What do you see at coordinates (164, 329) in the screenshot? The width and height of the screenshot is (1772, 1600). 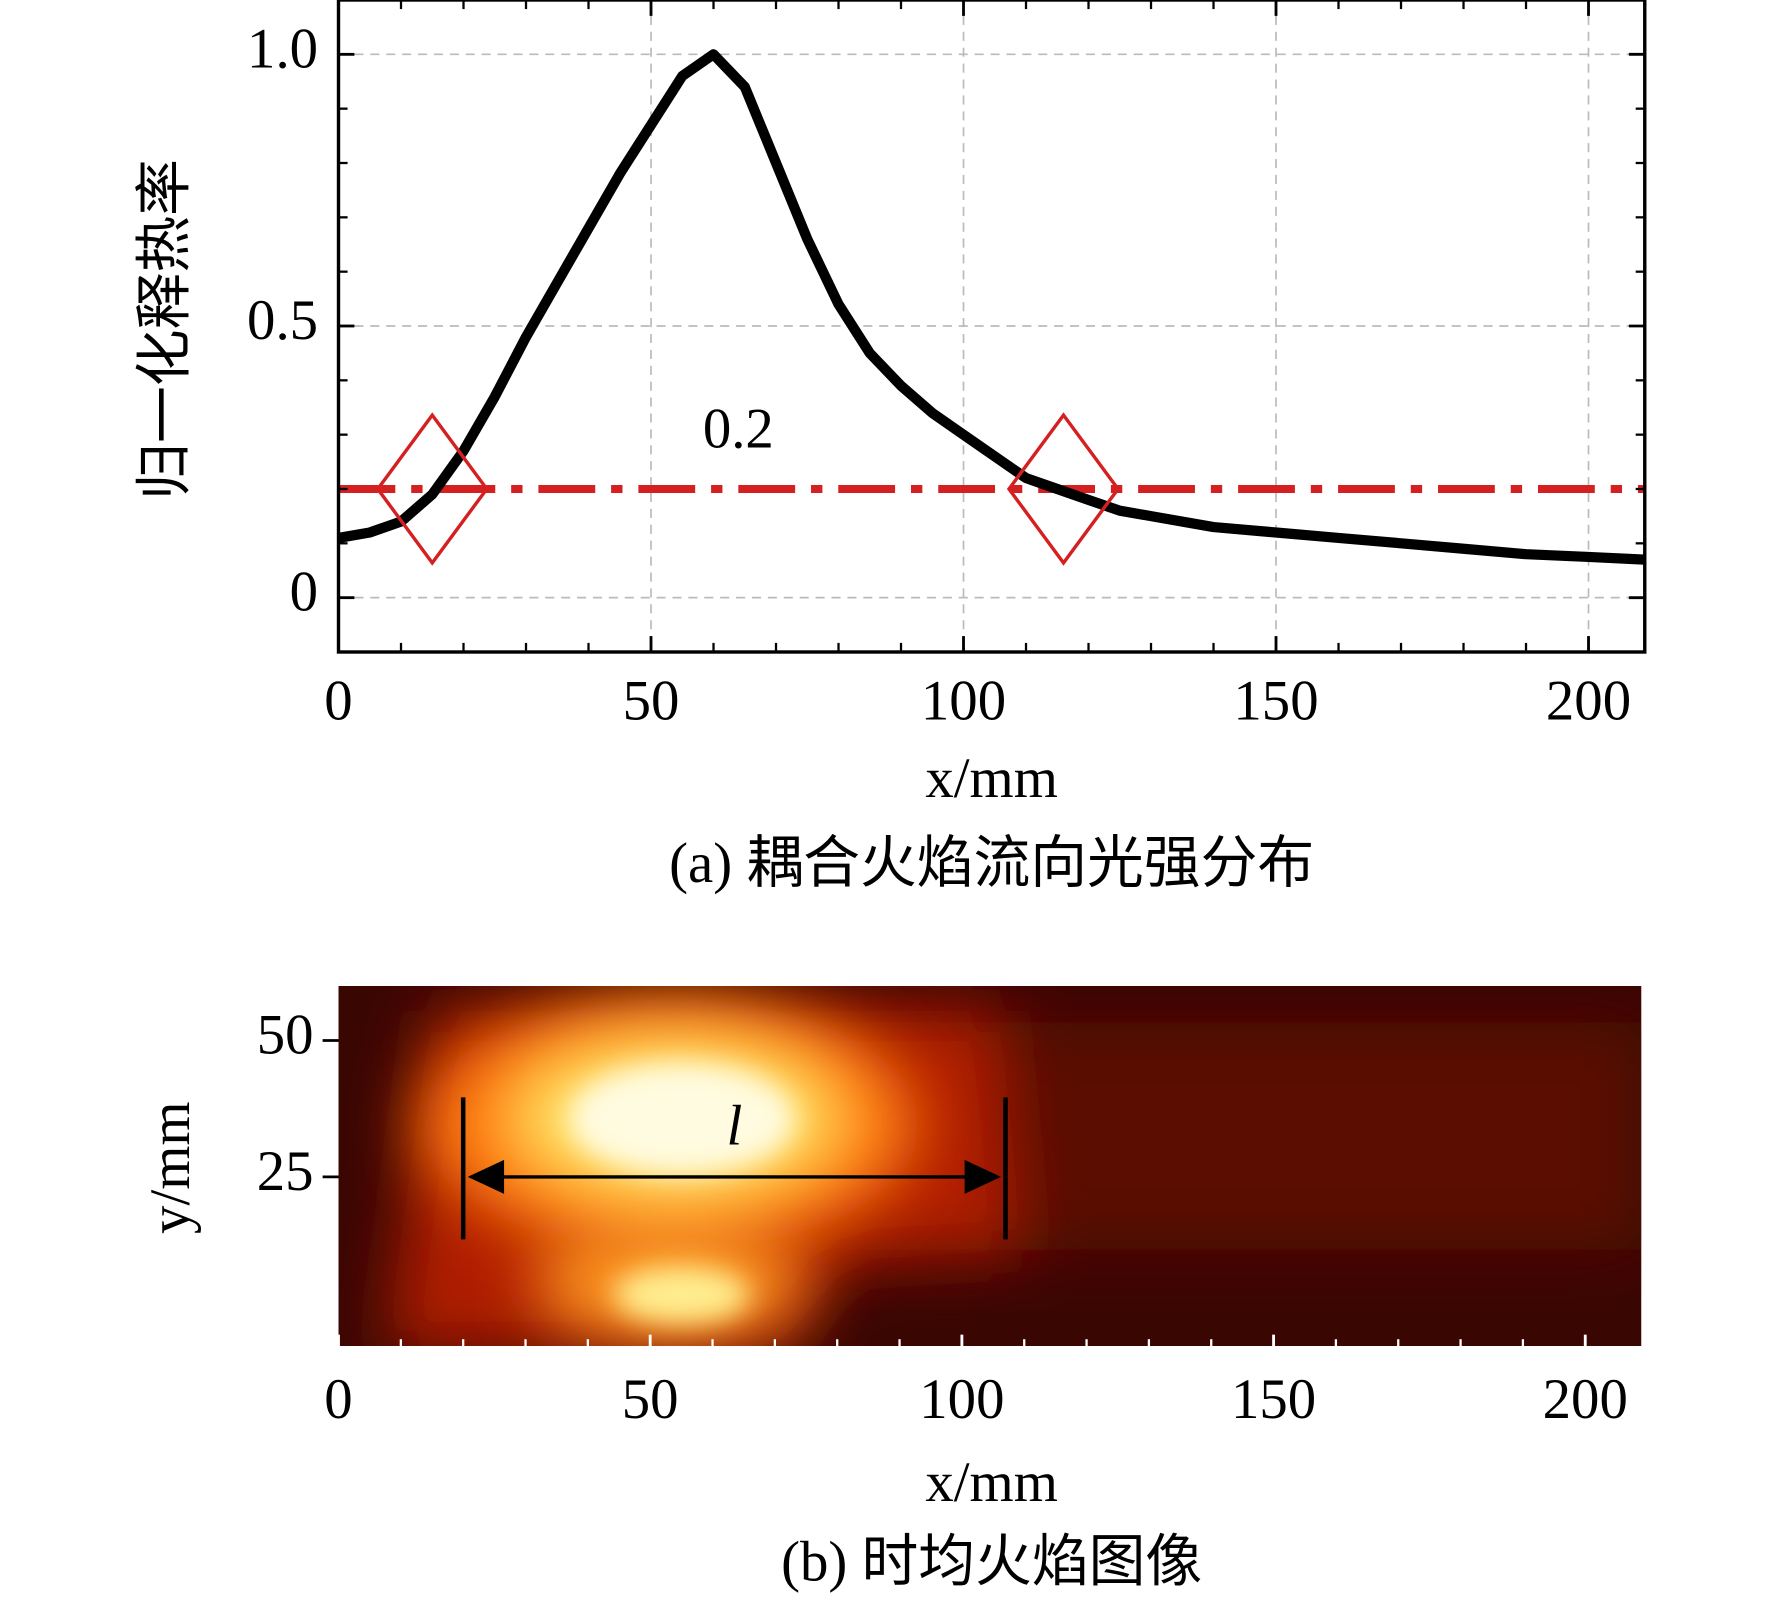 I see `y-axis-title: 归一化释热率` at bounding box center [164, 329].